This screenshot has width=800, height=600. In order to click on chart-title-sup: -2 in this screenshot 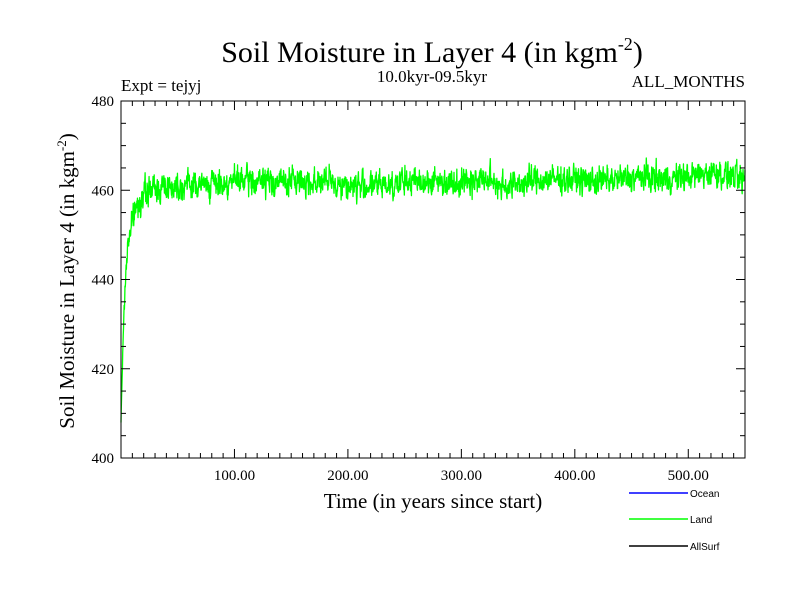, I will do `click(625, 44)`.